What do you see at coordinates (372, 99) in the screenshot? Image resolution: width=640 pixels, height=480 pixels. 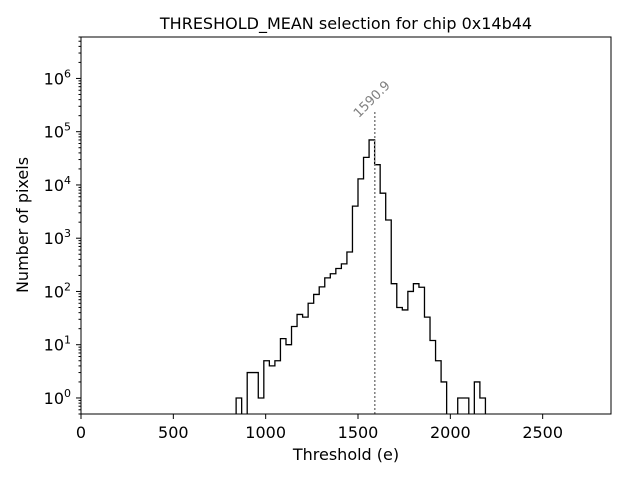 I see `threshold-mean-label: 1590.9` at bounding box center [372, 99].